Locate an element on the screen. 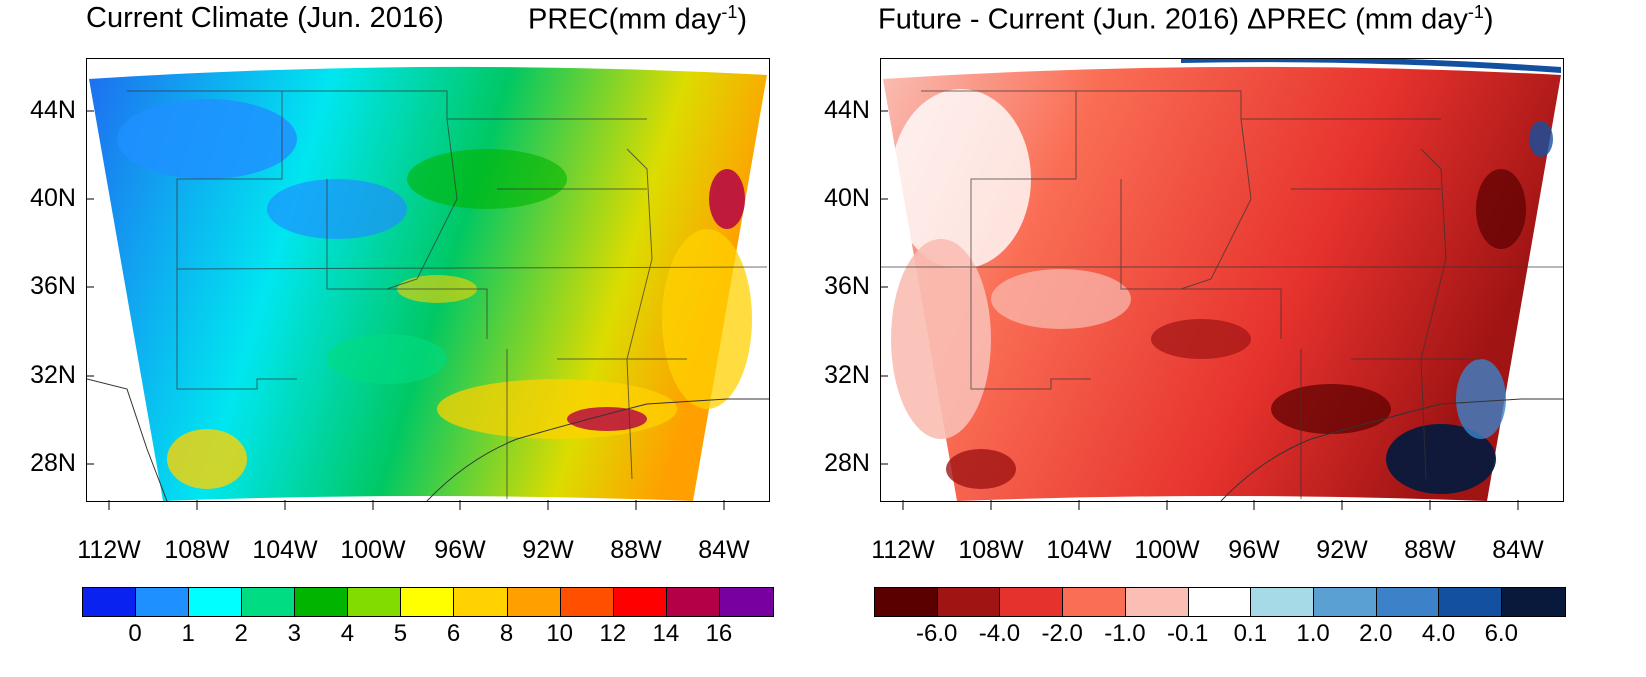  left-title: Current Climate (Jun. 2016) is located at coordinates (265, 18).